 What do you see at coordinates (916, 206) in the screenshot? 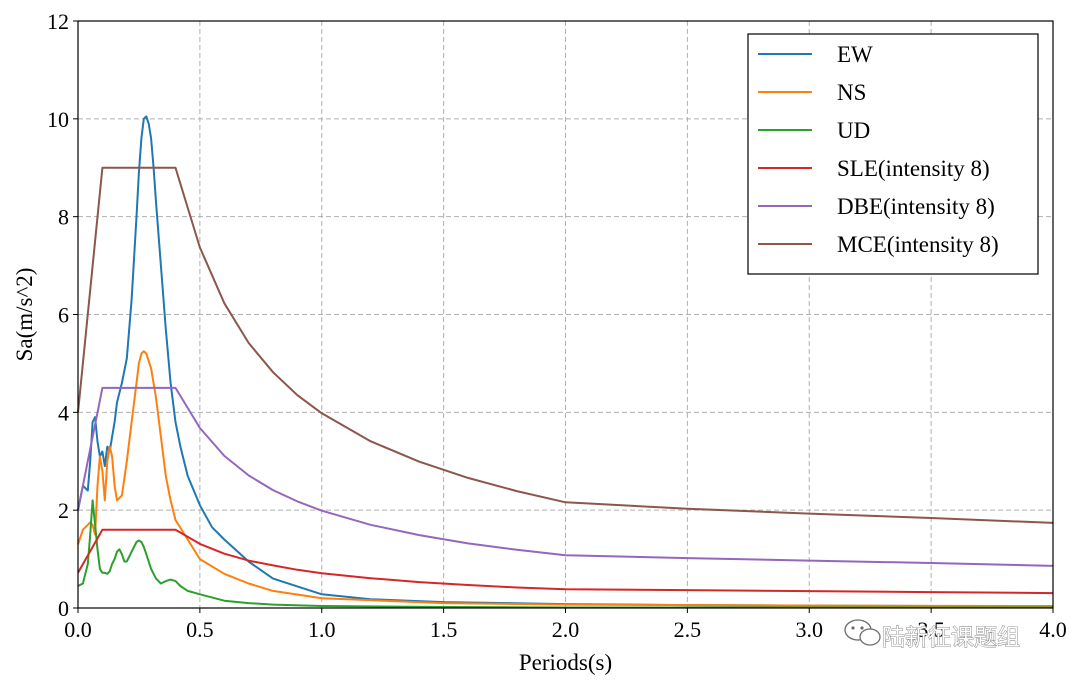
I see `legend-label: DBE(intensity 8)` at bounding box center [916, 206].